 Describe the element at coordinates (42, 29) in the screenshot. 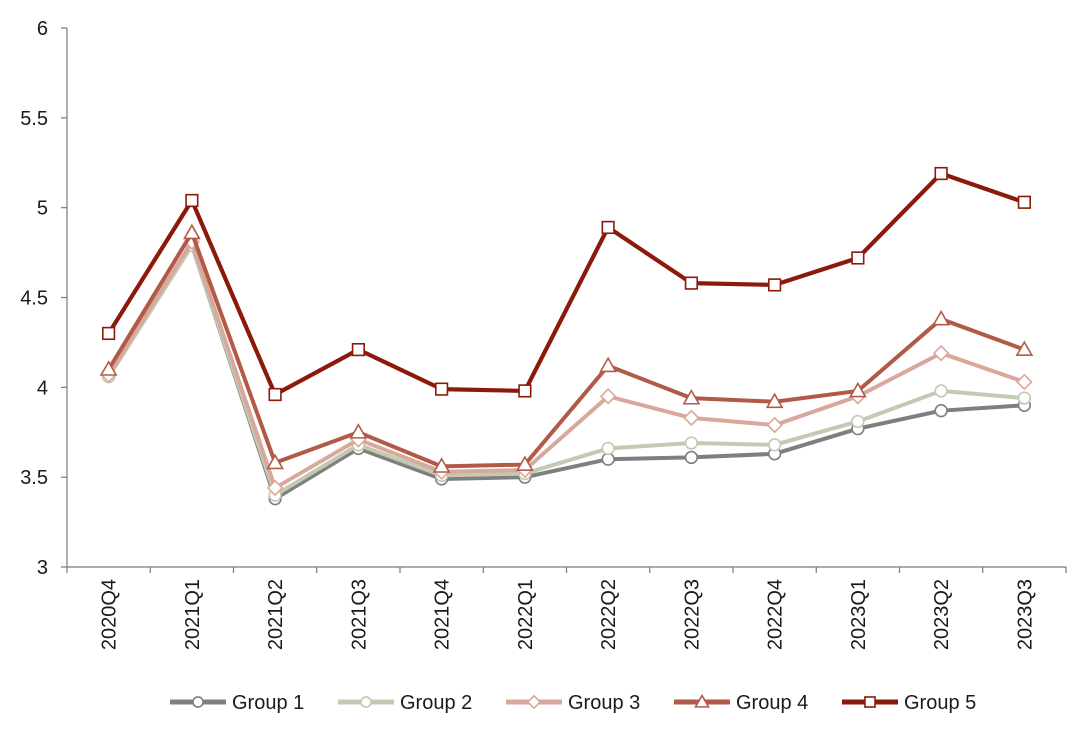

I see `y-tick-label: 6` at that location.